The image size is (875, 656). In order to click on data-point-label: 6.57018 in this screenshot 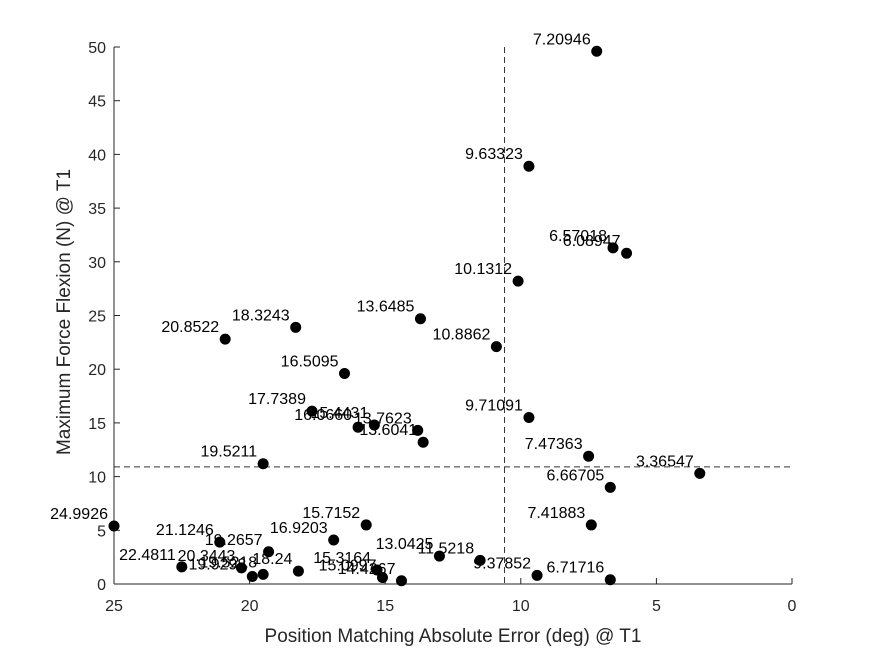, I will do `click(578, 236)`.